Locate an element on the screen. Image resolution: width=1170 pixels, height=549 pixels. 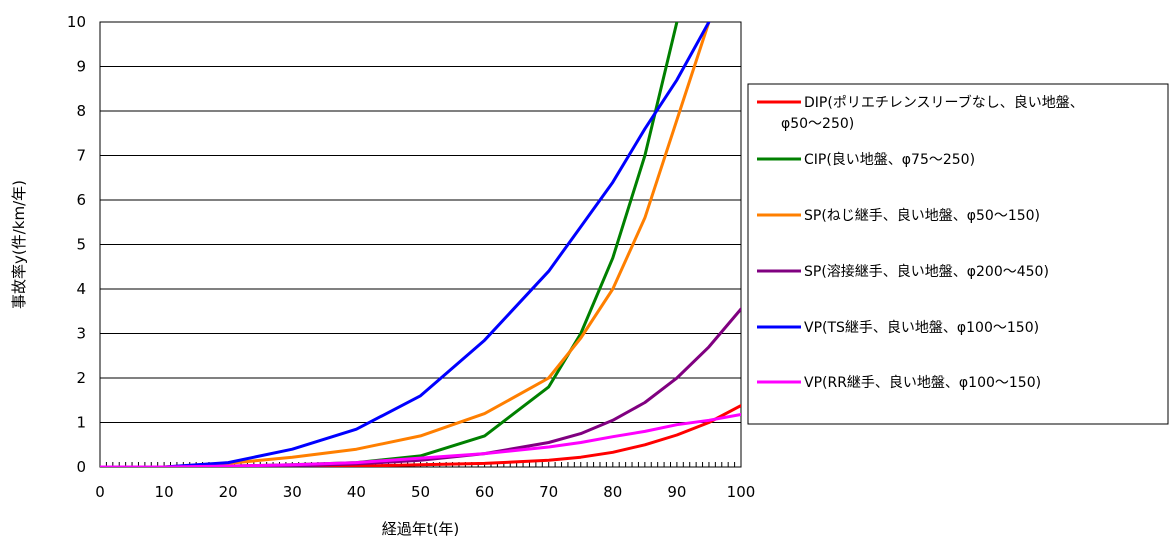
x-tick-label: 90 is located at coordinates (676, 492).